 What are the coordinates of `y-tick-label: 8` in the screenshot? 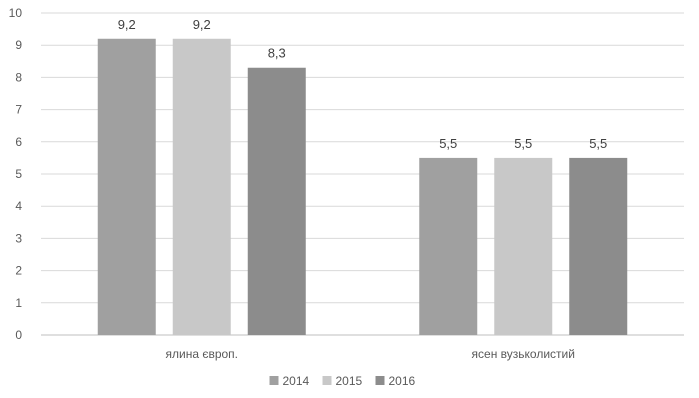 It's located at (18, 77).